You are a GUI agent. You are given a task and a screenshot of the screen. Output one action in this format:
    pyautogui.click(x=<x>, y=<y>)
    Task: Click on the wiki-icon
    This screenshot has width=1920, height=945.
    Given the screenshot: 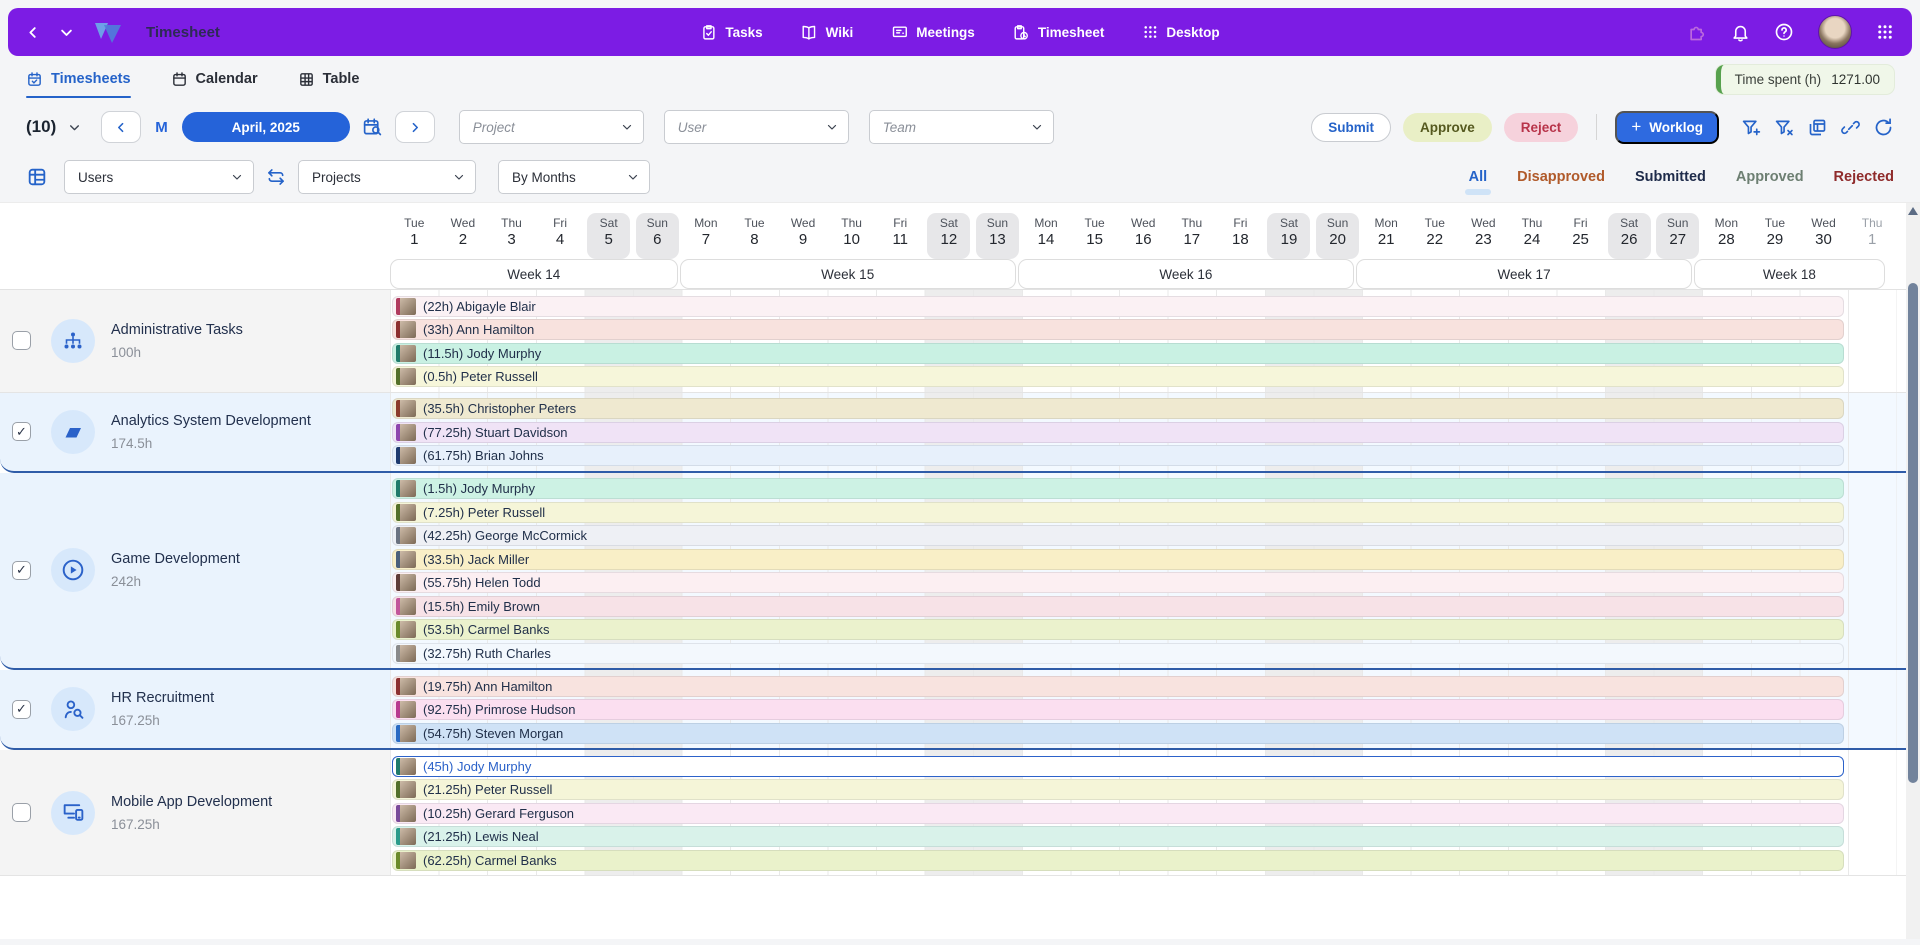 What is the action you would take?
    pyautogui.click(x=809, y=32)
    